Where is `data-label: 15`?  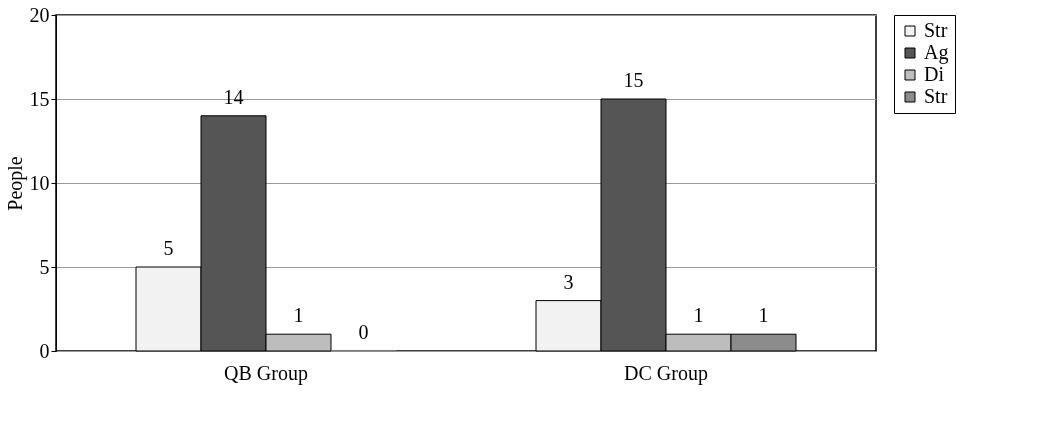 data-label: 15 is located at coordinates (633, 80).